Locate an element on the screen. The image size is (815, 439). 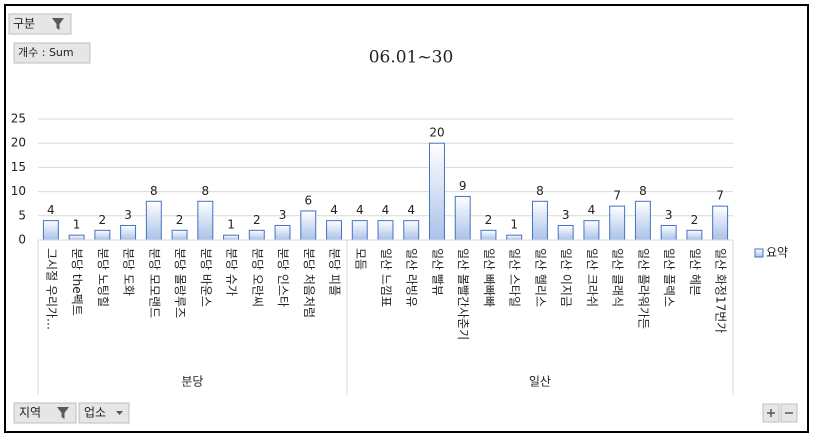
x-tick-label: 일산 헤븐 is located at coordinates (695, 272).